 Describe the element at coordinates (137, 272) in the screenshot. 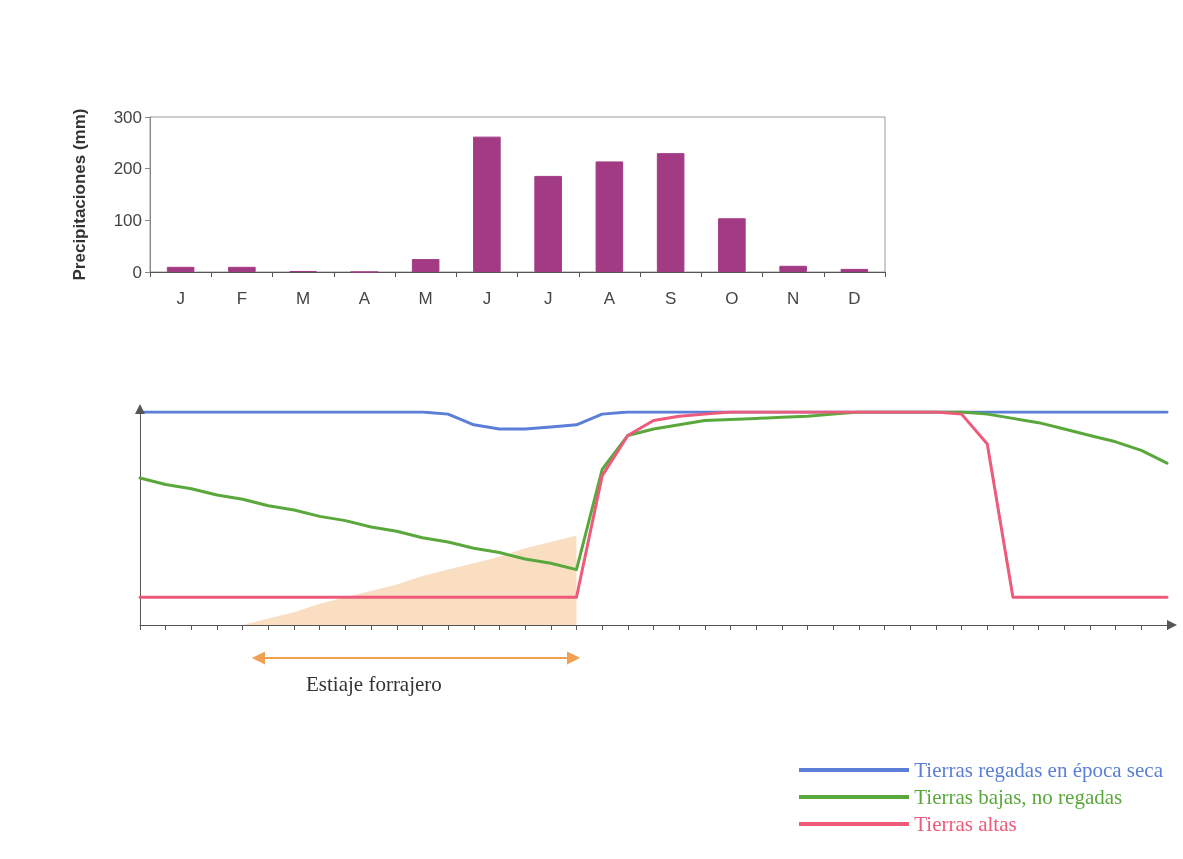

I see `y-tick-label: 0` at that location.